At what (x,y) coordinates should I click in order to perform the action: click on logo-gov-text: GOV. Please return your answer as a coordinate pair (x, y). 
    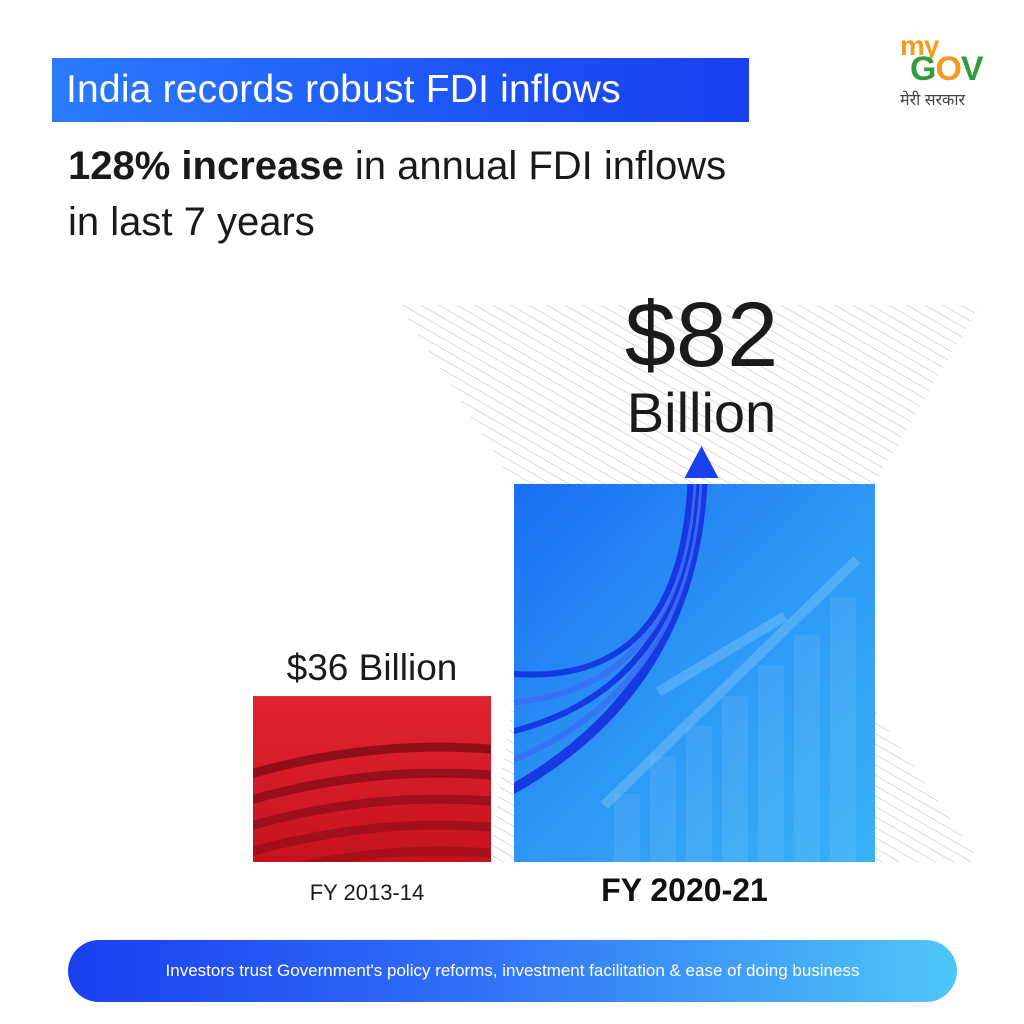
    Looking at the image, I should click on (947, 69).